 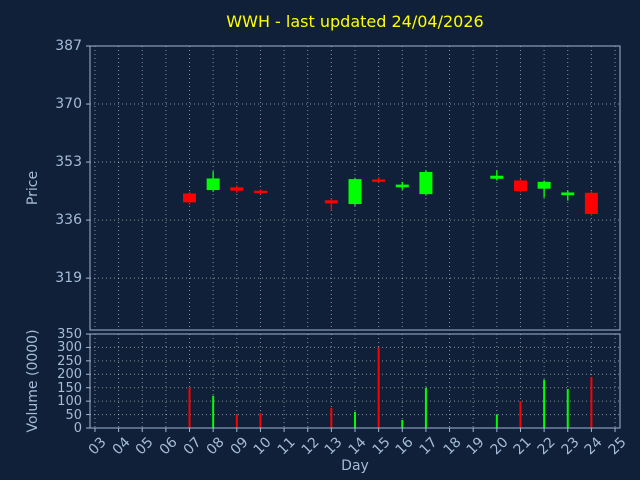 I want to click on price-tick-label: 319, so click(x=68, y=278).